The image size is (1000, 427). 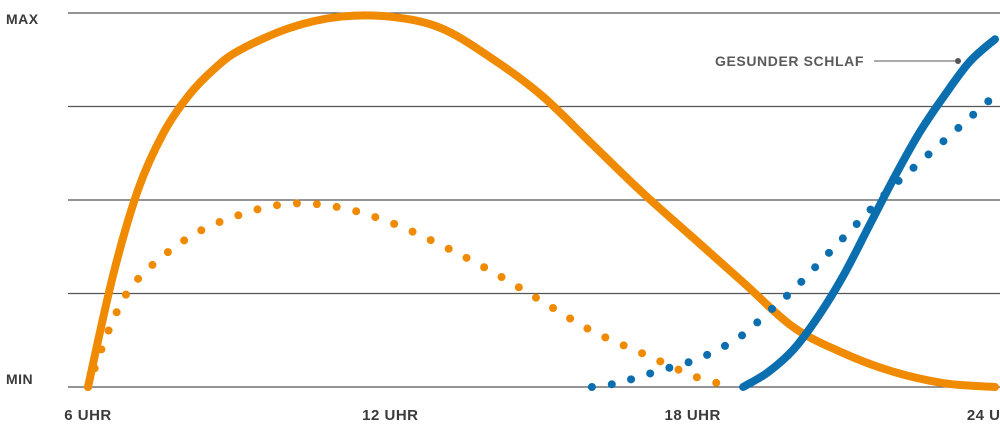 I want to click on y-min-label: MIN, so click(x=19, y=379).